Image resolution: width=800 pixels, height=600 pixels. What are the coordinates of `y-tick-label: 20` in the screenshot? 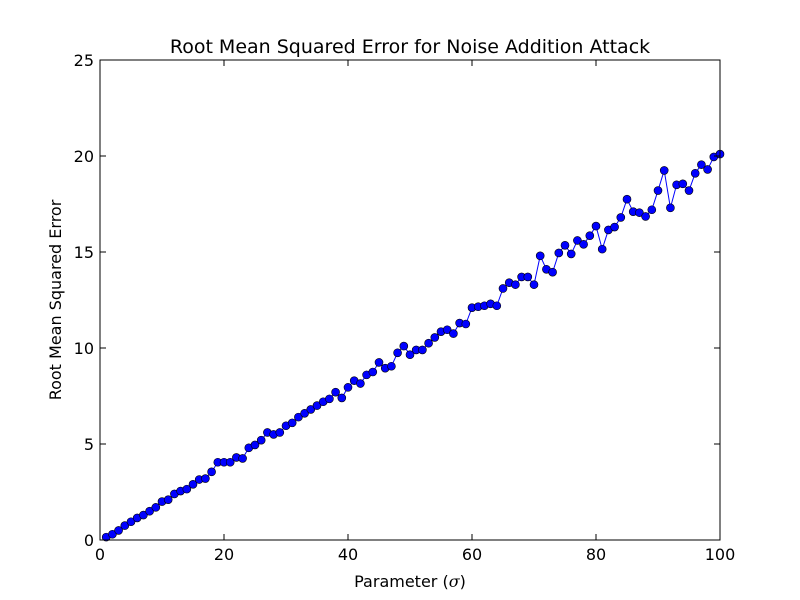 It's located at (84, 156).